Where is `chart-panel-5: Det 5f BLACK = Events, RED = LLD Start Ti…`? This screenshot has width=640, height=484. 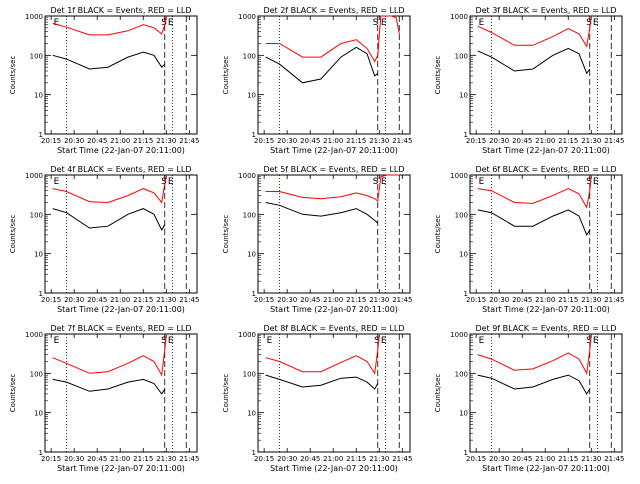
chart-panel-5: Det 5f BLACK = Events, RED = LLD Start Ti… is located at coordinates (317, 239).